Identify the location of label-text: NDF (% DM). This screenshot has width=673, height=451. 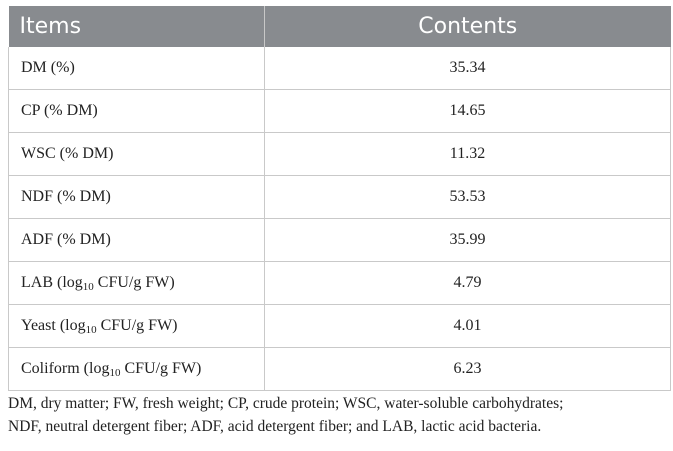
(66, 196).